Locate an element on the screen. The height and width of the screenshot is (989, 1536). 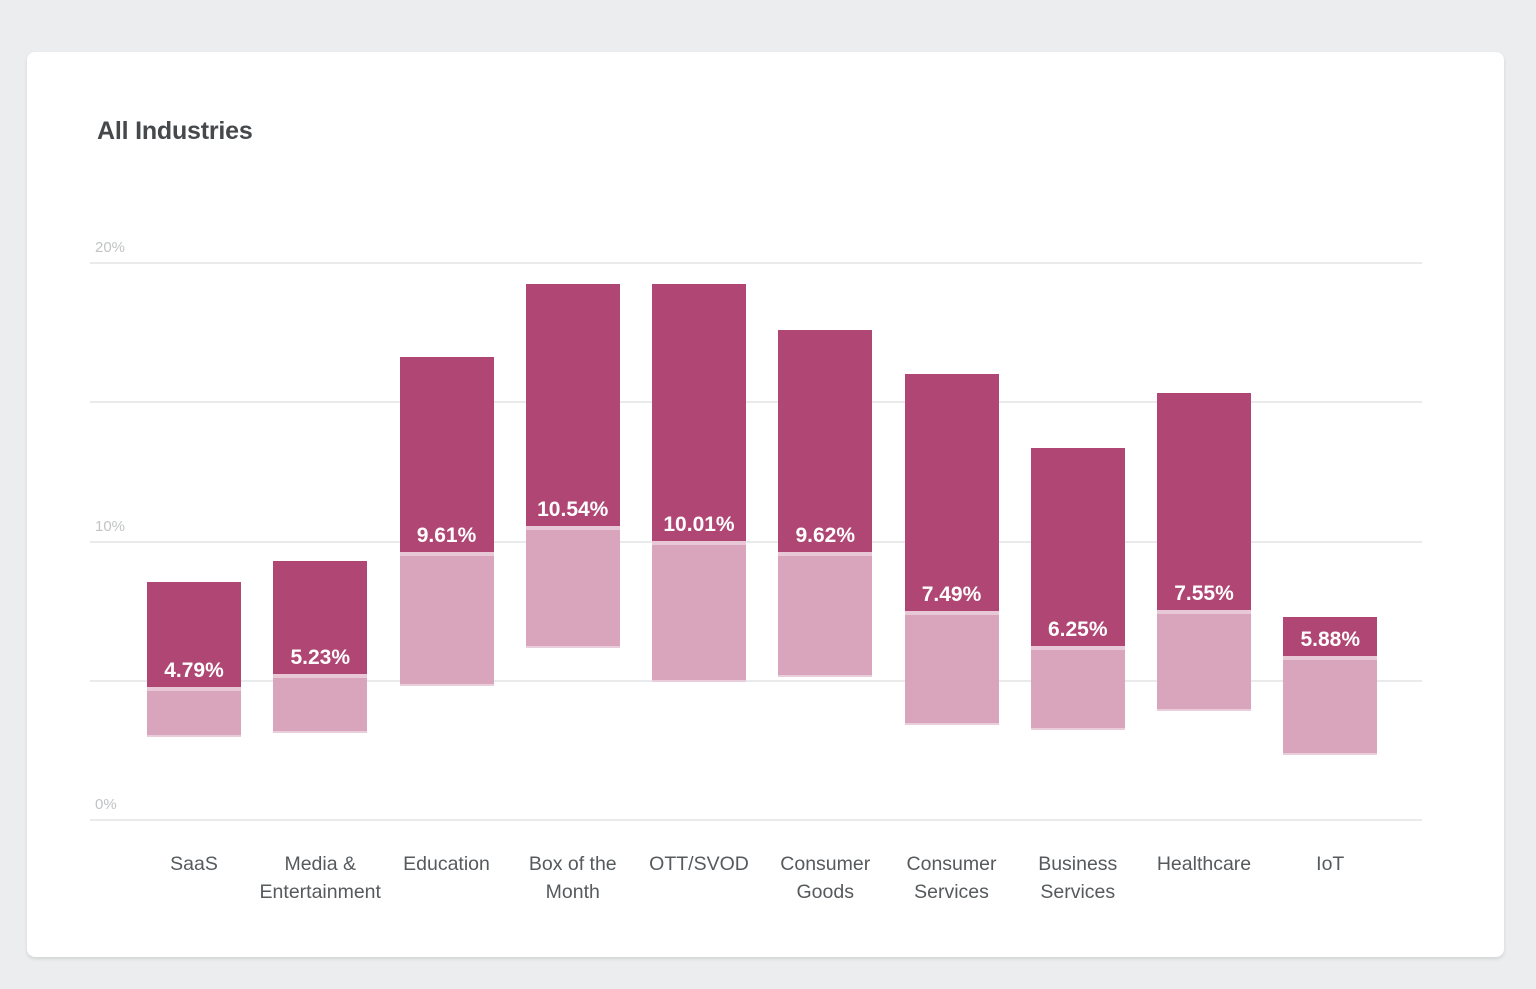
bar-education: 9.61% is located at coordinates (446, 541).